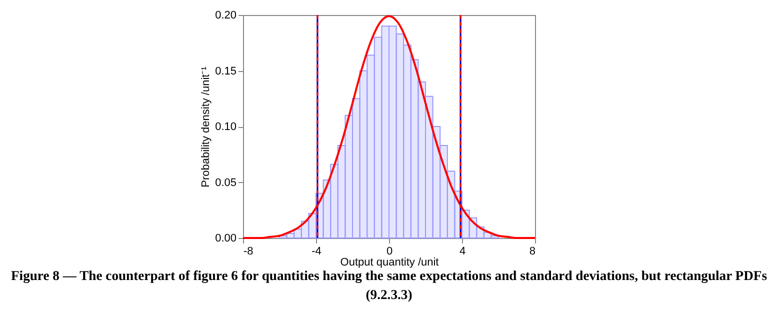 The height and width of the screenshot is (321, 778). I want to click on x-tick-label: -8, so click(249, 252).